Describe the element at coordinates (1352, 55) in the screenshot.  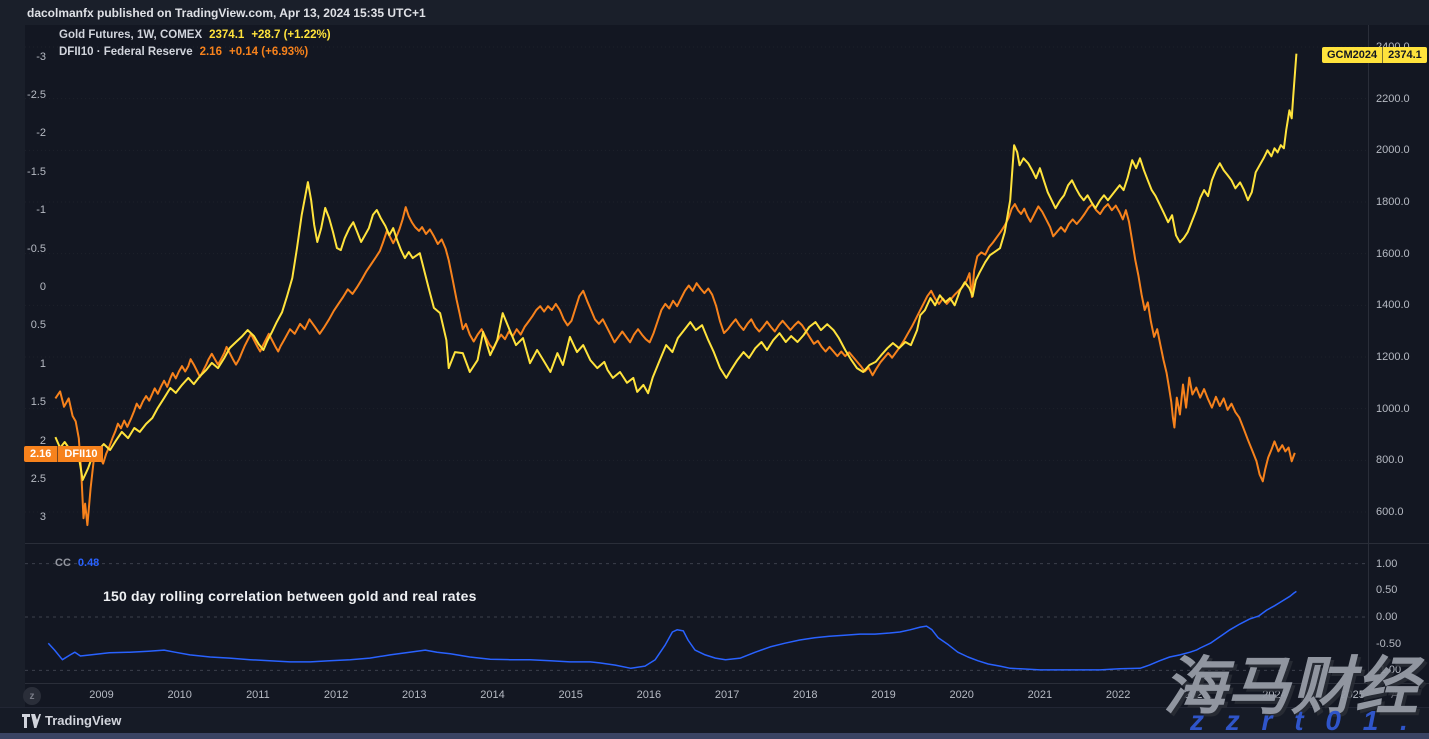
I see `gold-label-ticker: GCM2024` at that location.